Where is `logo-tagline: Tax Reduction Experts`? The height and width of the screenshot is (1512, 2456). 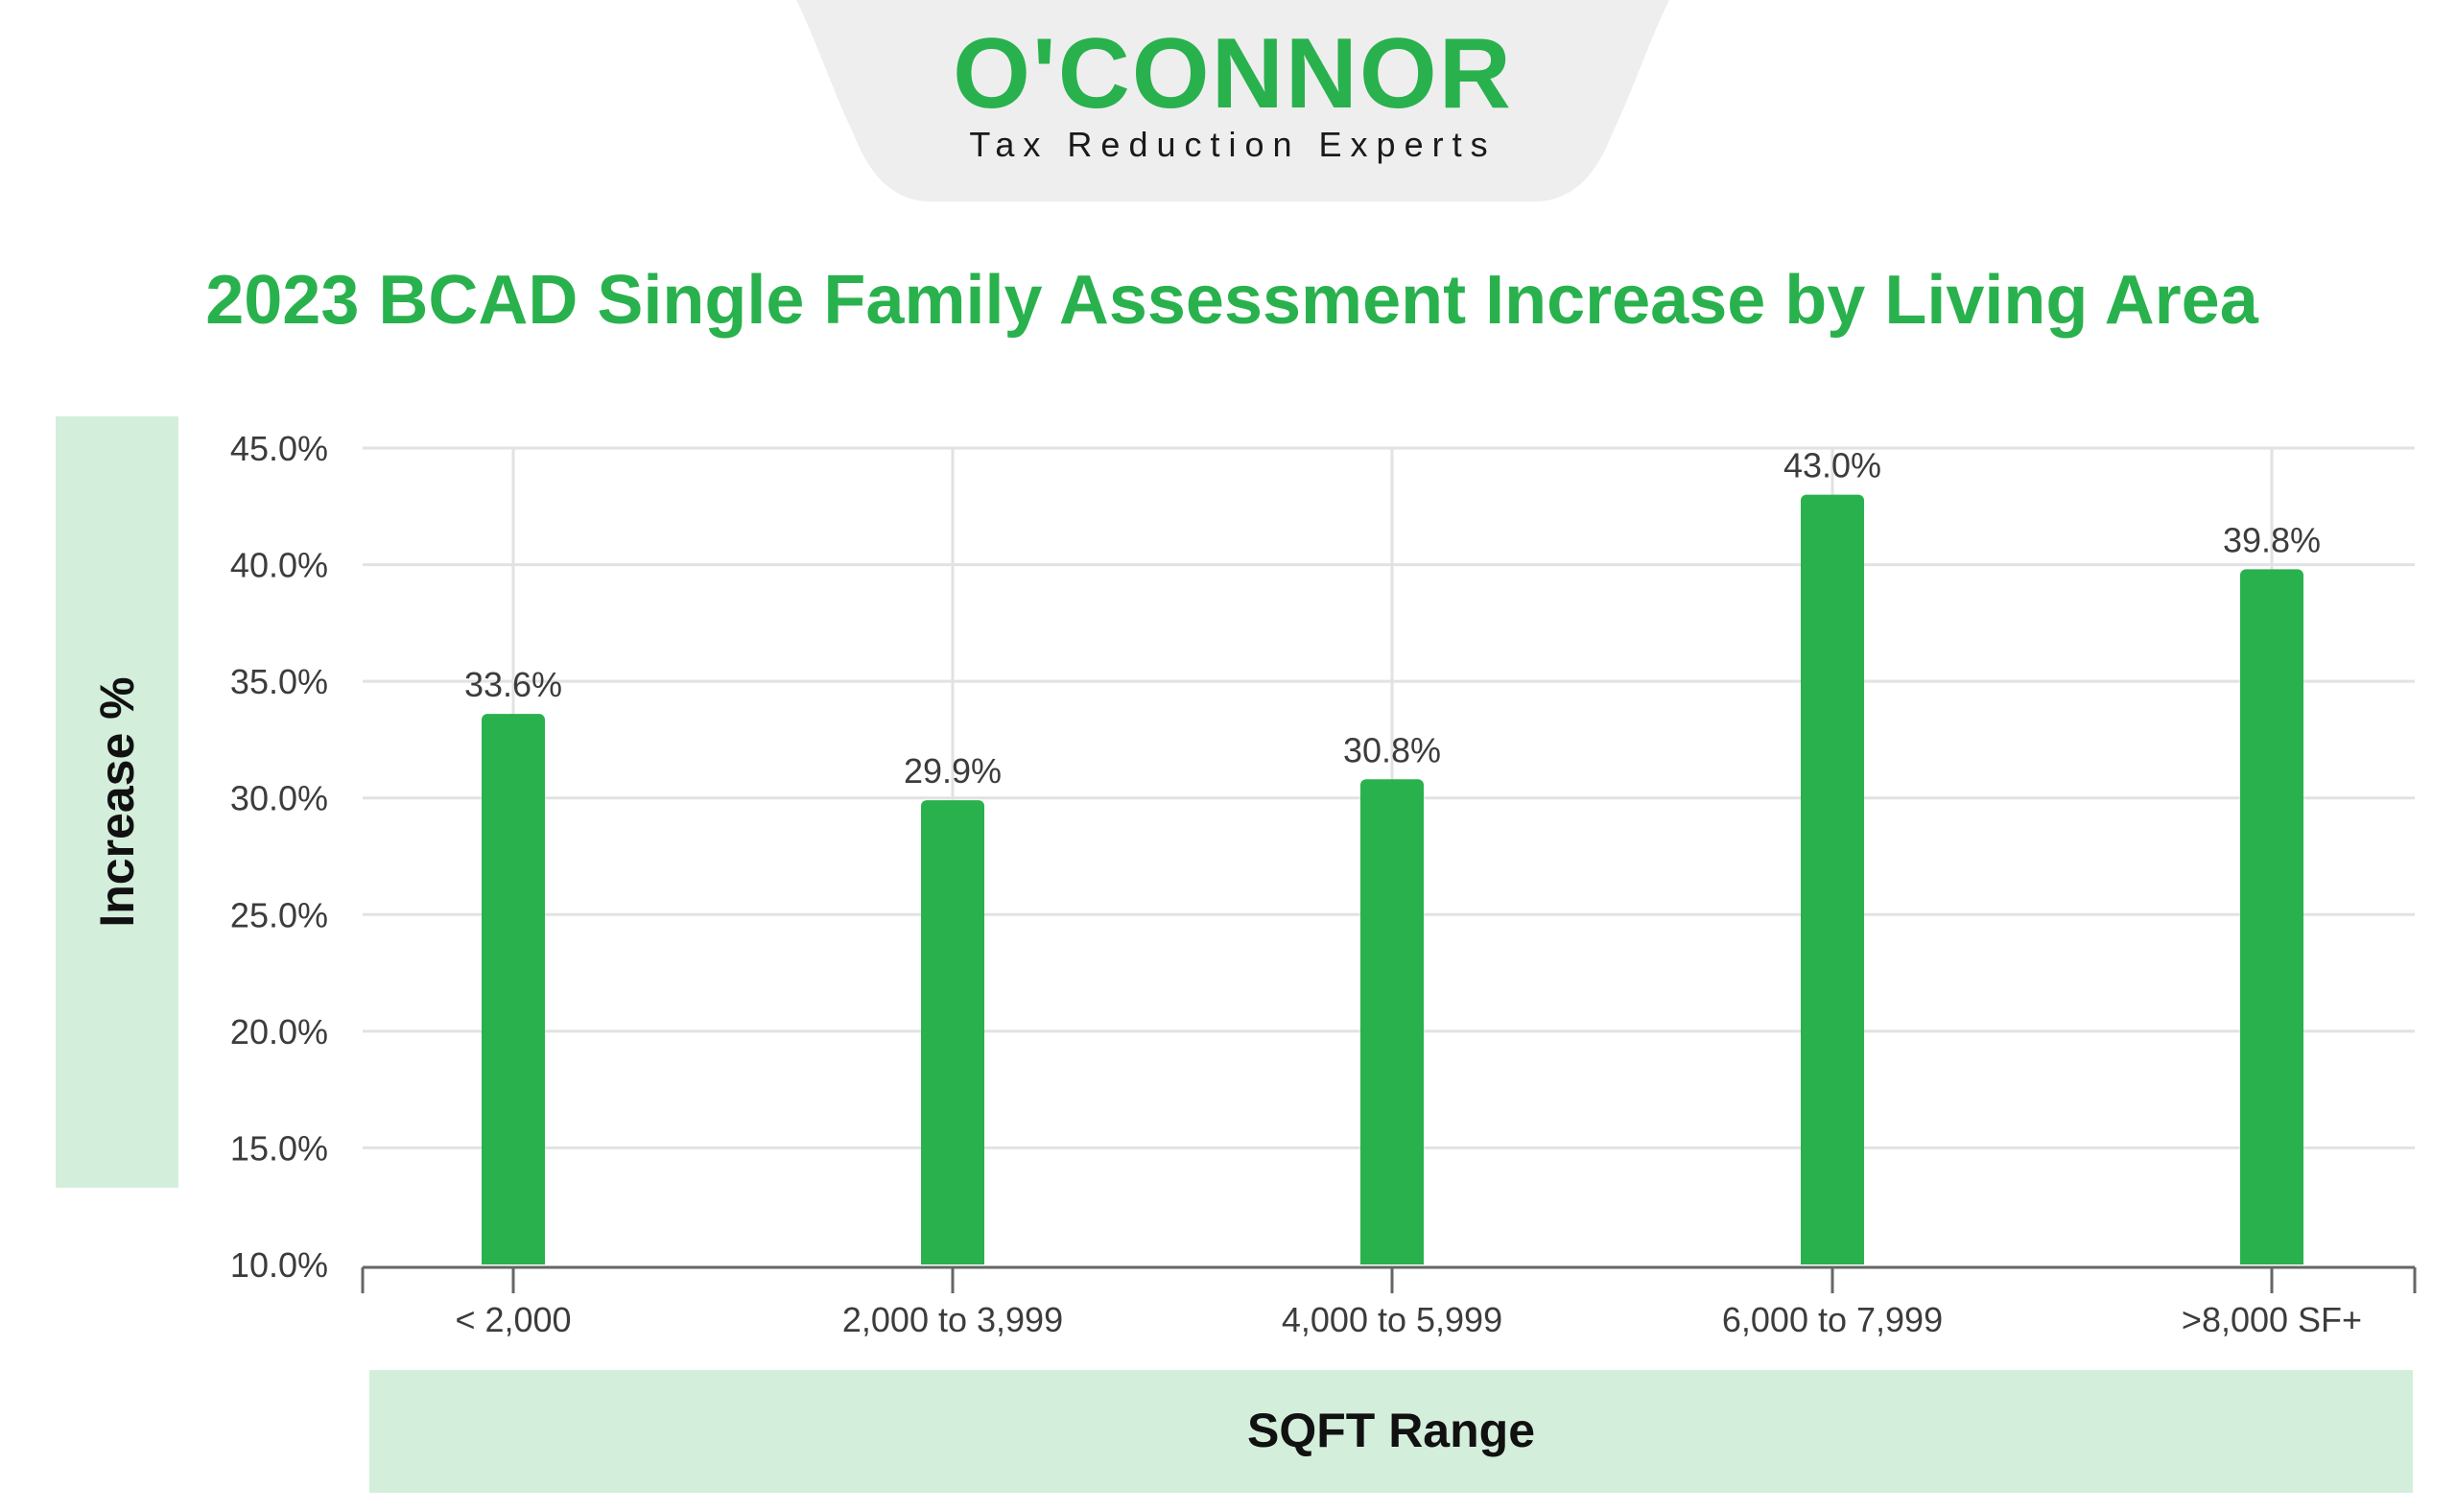
logo-tagline: Tax Reduction Experts is located at coordinates (1232, 144).